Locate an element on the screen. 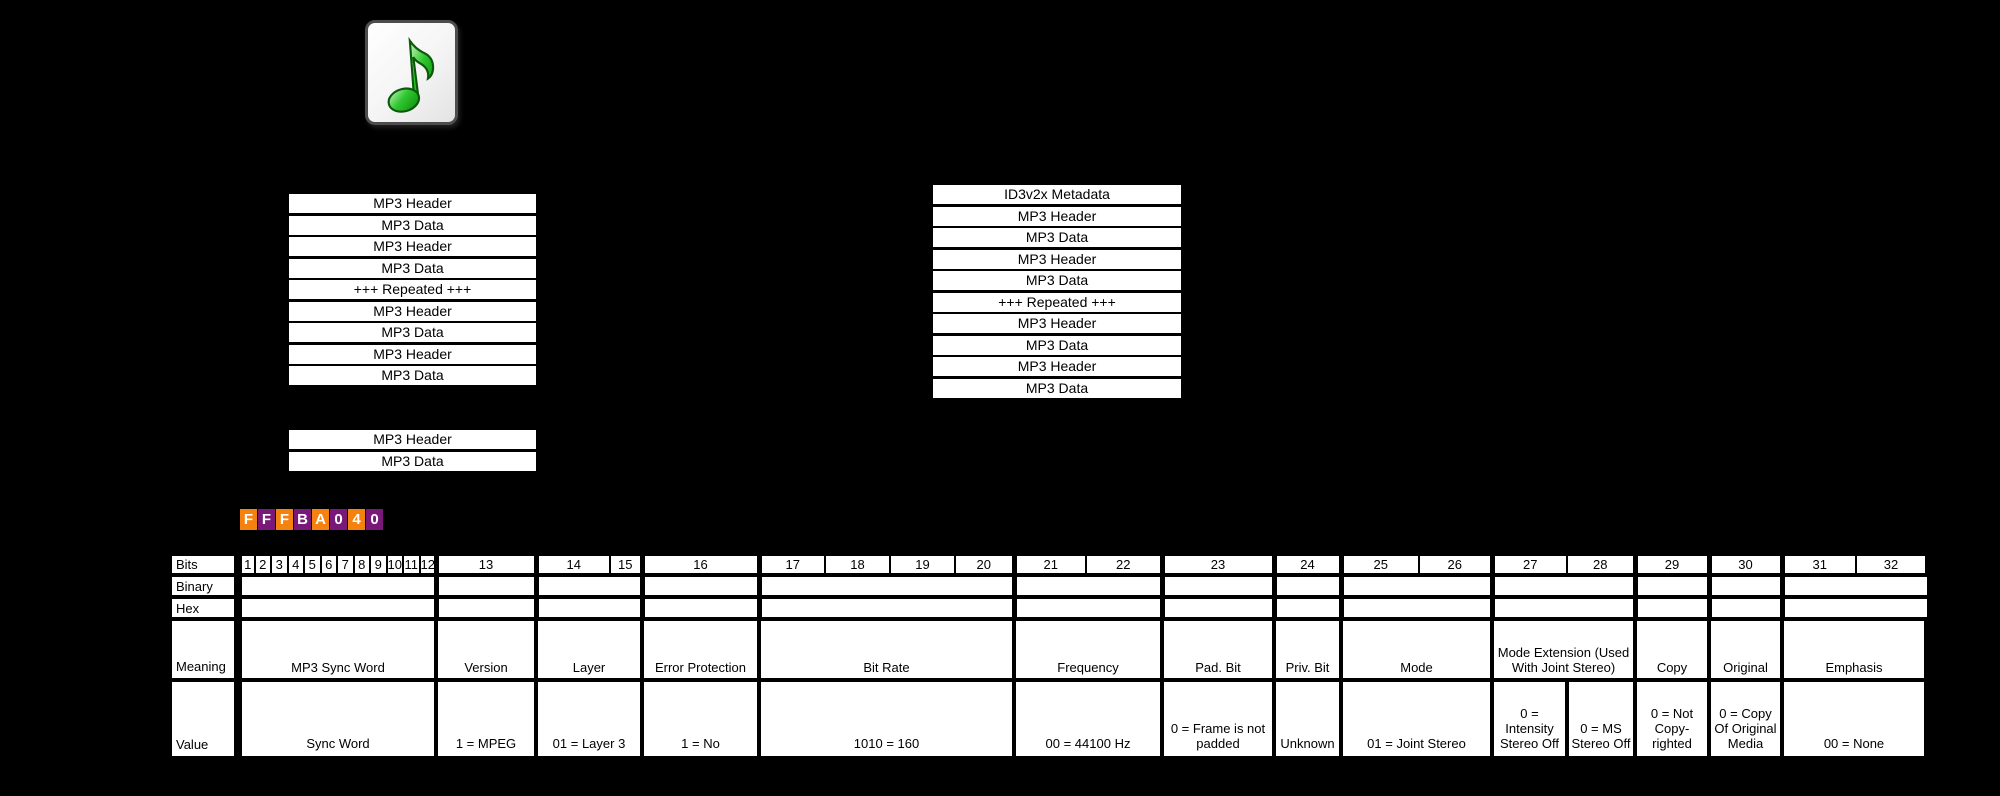  bit-number-cell: 13 is located at coordinates (485, 564).